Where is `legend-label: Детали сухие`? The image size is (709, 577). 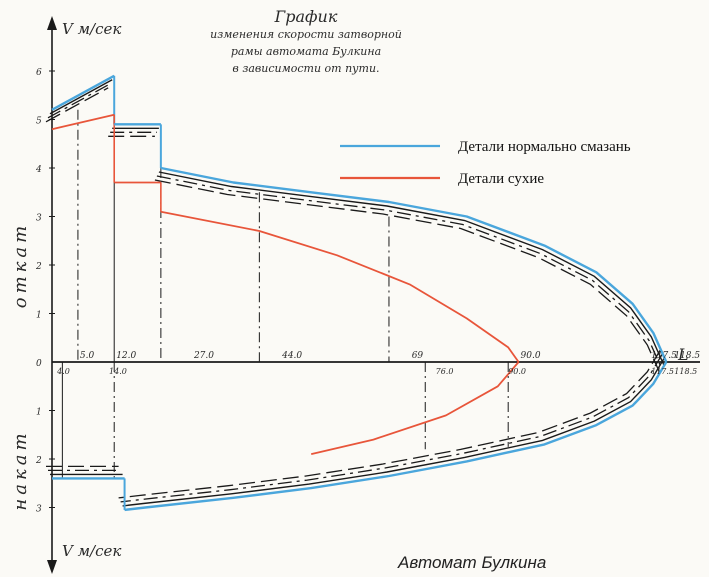
legend-label: Детали сухие is located at coordinates (501, 179).